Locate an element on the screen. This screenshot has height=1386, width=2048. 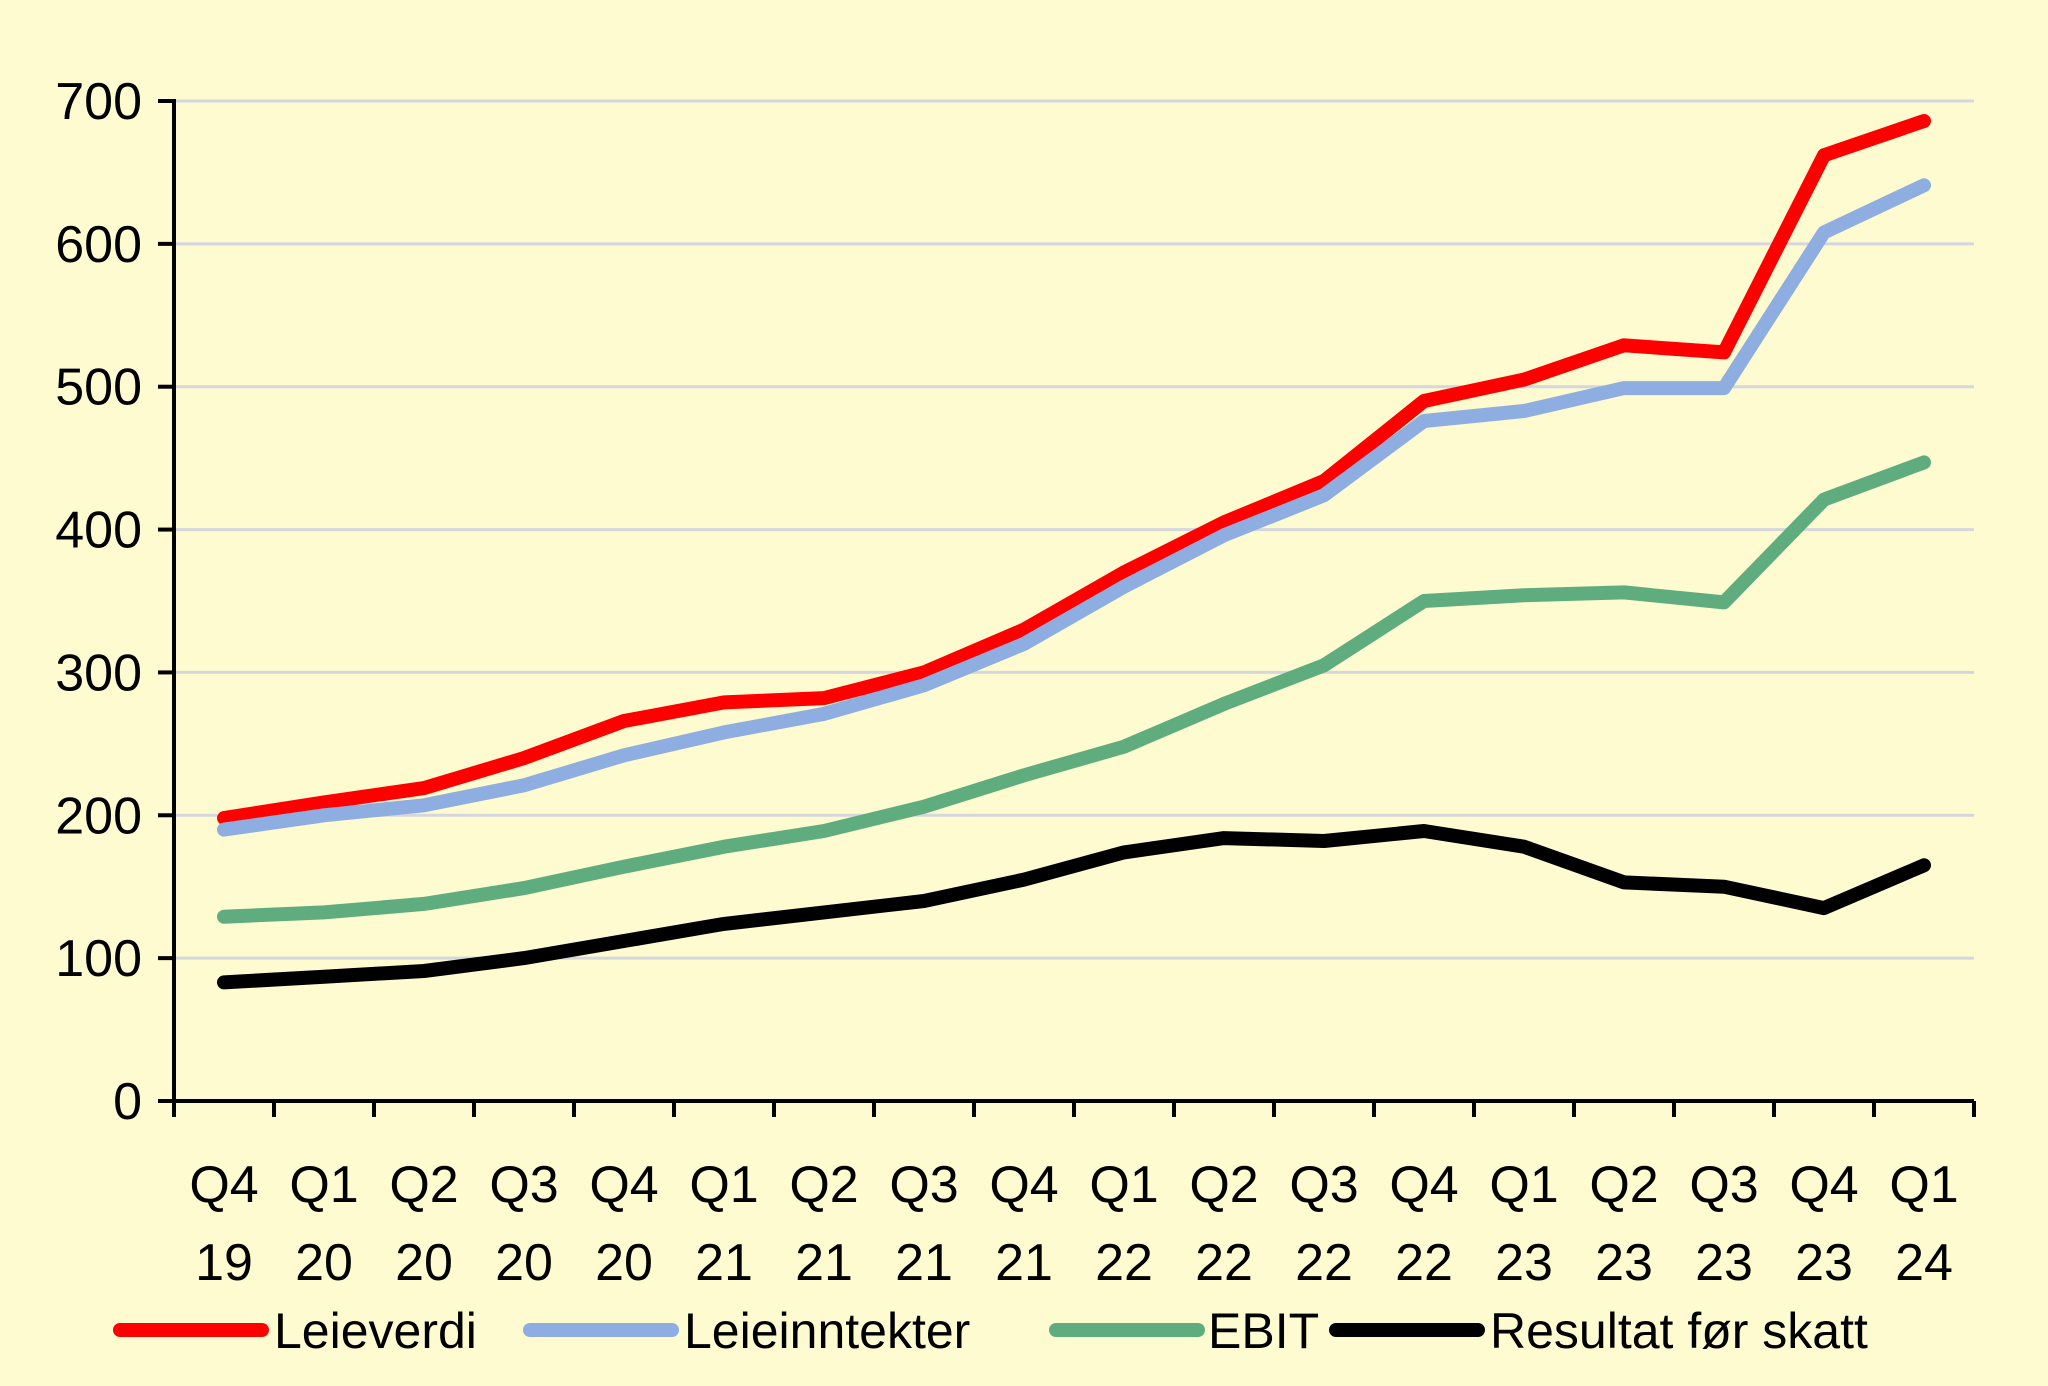
x-tick-label-year: 19 is located at coordinates (224, 1263).